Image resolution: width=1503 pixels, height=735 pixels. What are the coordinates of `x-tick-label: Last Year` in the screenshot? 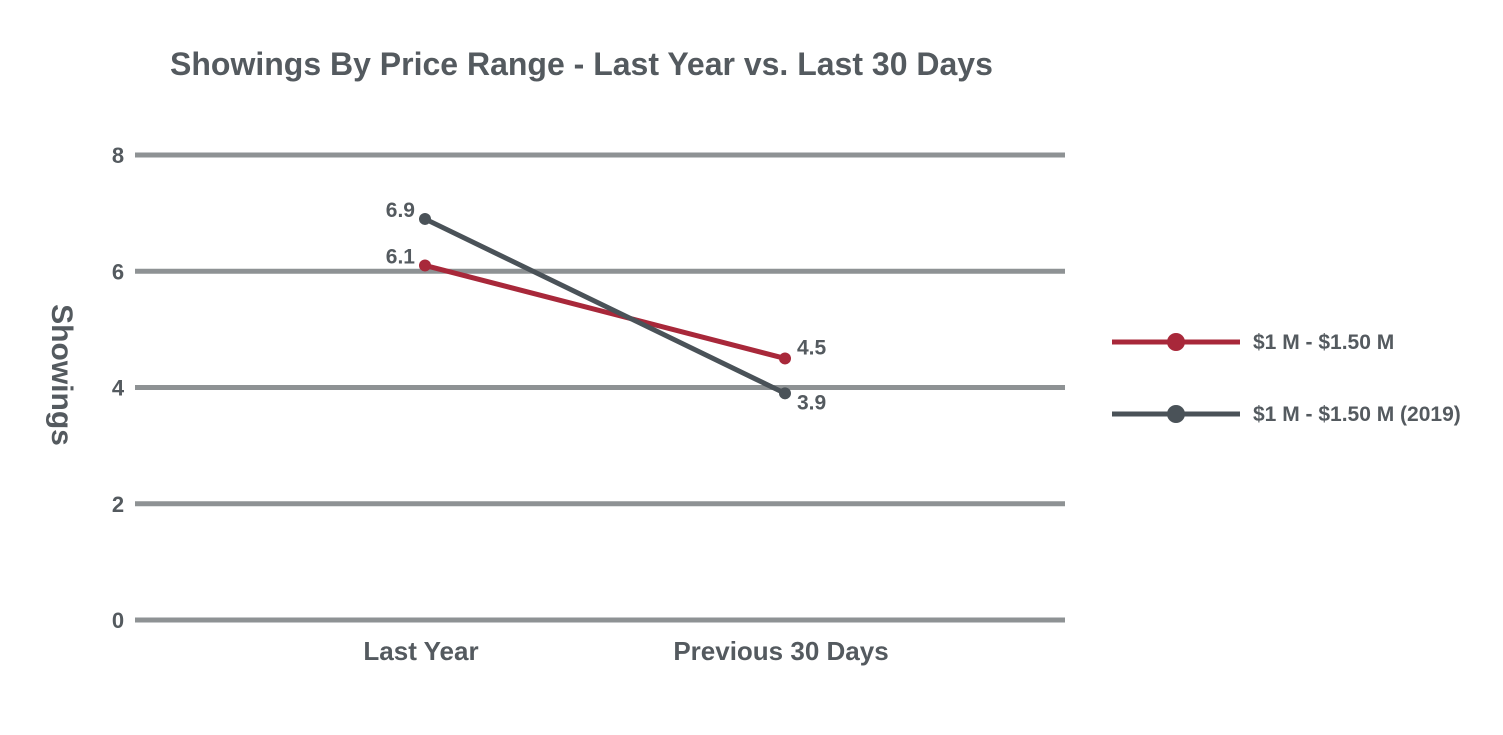 It's located at (420, 651).